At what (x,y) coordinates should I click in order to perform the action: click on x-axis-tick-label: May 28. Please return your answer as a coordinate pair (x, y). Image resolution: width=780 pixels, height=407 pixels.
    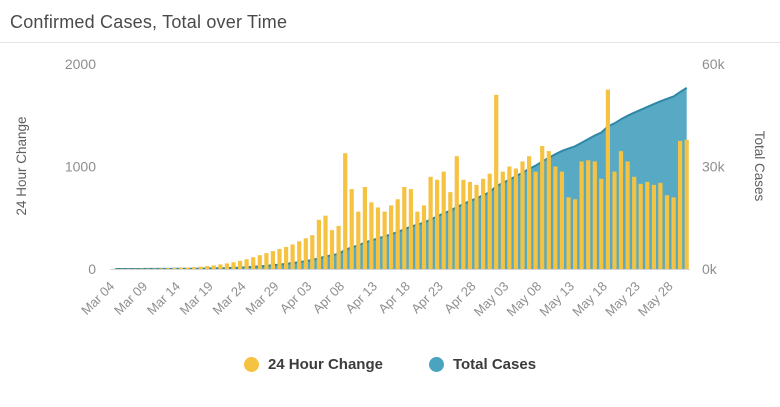
    Looking at the image, I should click on (655, 299).